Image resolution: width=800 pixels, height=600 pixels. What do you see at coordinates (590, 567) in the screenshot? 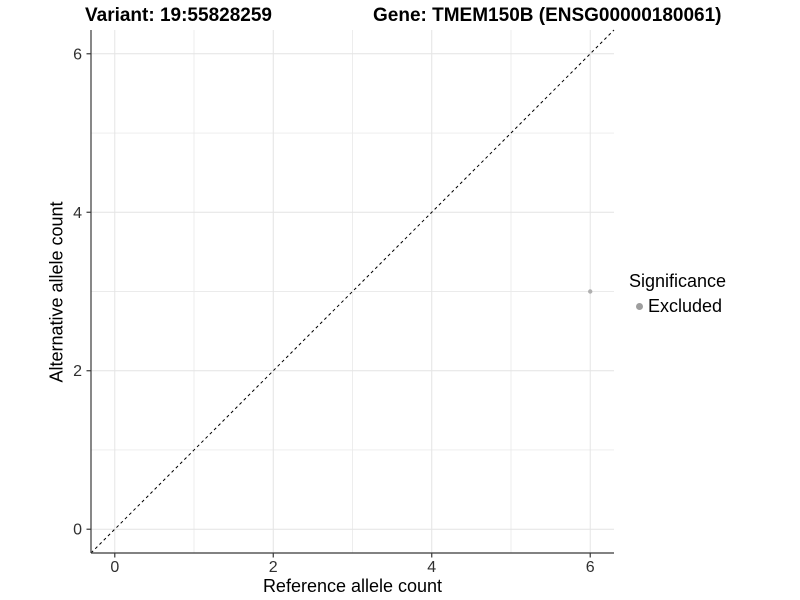
I see `x-tick-label: 6` at bounding box center [590, 567].